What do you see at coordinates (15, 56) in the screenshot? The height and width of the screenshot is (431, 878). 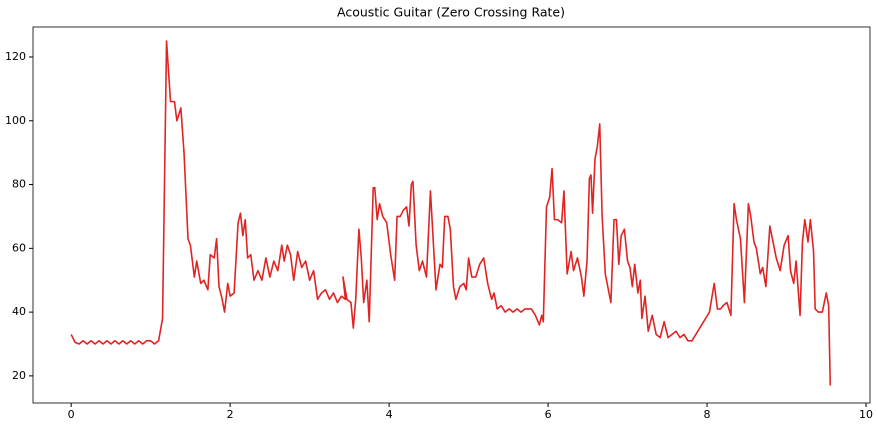 I see `y-tick-label: 120` at bounding box center [15, 56].